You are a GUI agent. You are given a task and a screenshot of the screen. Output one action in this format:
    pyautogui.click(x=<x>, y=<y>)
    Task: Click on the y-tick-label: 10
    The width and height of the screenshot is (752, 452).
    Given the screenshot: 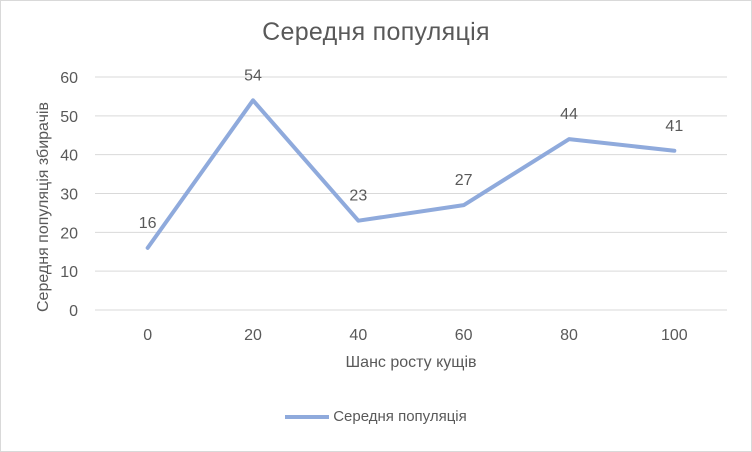 What is the action you would take?
    pyautogui.click(x=69, y=272)
    